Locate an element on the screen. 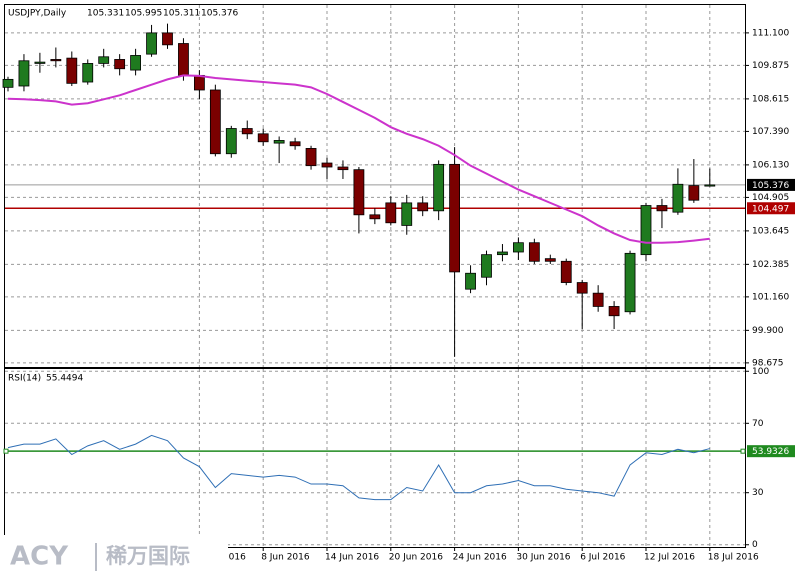 The height and width of the screenshot is (578, 797). price-tag-label: 105.376 is located at coordinates (770, 186).